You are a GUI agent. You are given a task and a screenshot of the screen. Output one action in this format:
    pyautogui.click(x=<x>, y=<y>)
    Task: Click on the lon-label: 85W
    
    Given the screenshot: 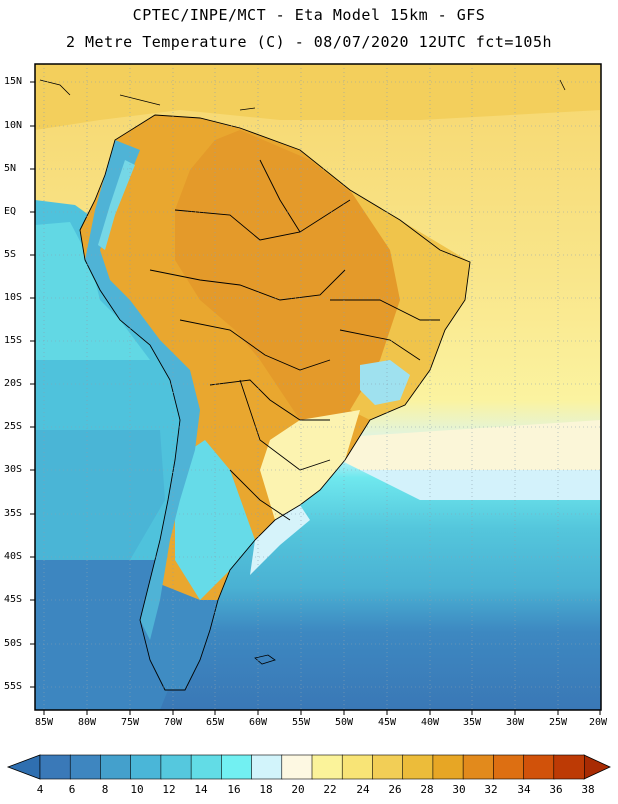 What is the action you would take?
    pyautogui.click(x=44, y=722)
    